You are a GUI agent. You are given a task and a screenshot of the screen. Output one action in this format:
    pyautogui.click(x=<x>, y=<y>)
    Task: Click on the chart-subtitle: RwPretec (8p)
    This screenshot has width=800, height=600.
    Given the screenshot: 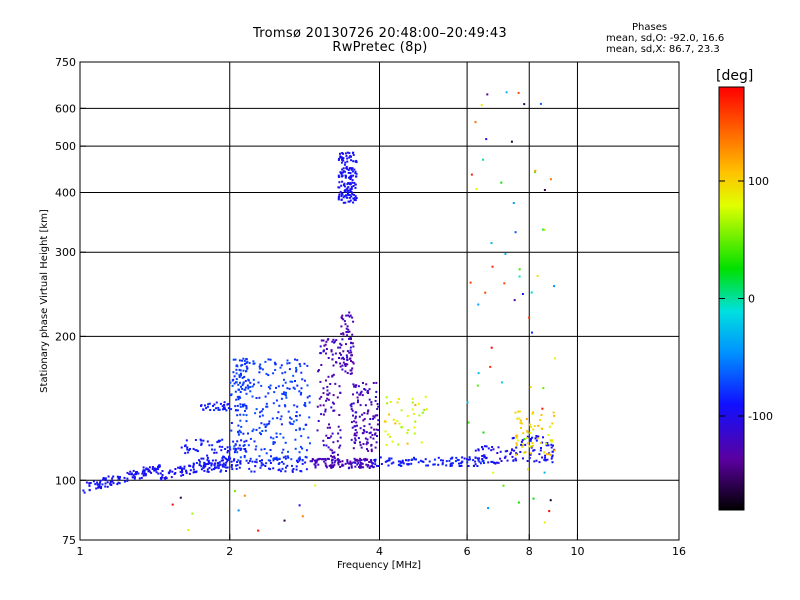 What is the action you would take?
    pyautogui.click(x=380, y=47)
    